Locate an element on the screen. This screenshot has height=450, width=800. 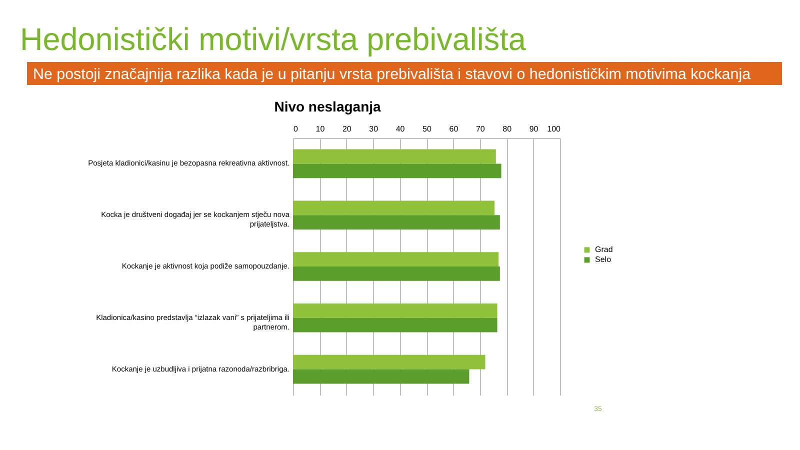
chart-subtitle: Ne postoji značajnija razlika kada je u pitanju vrsta prebivališta i stavovi o hedonističkim motivima kockanja is located at coordinates (392, 74).